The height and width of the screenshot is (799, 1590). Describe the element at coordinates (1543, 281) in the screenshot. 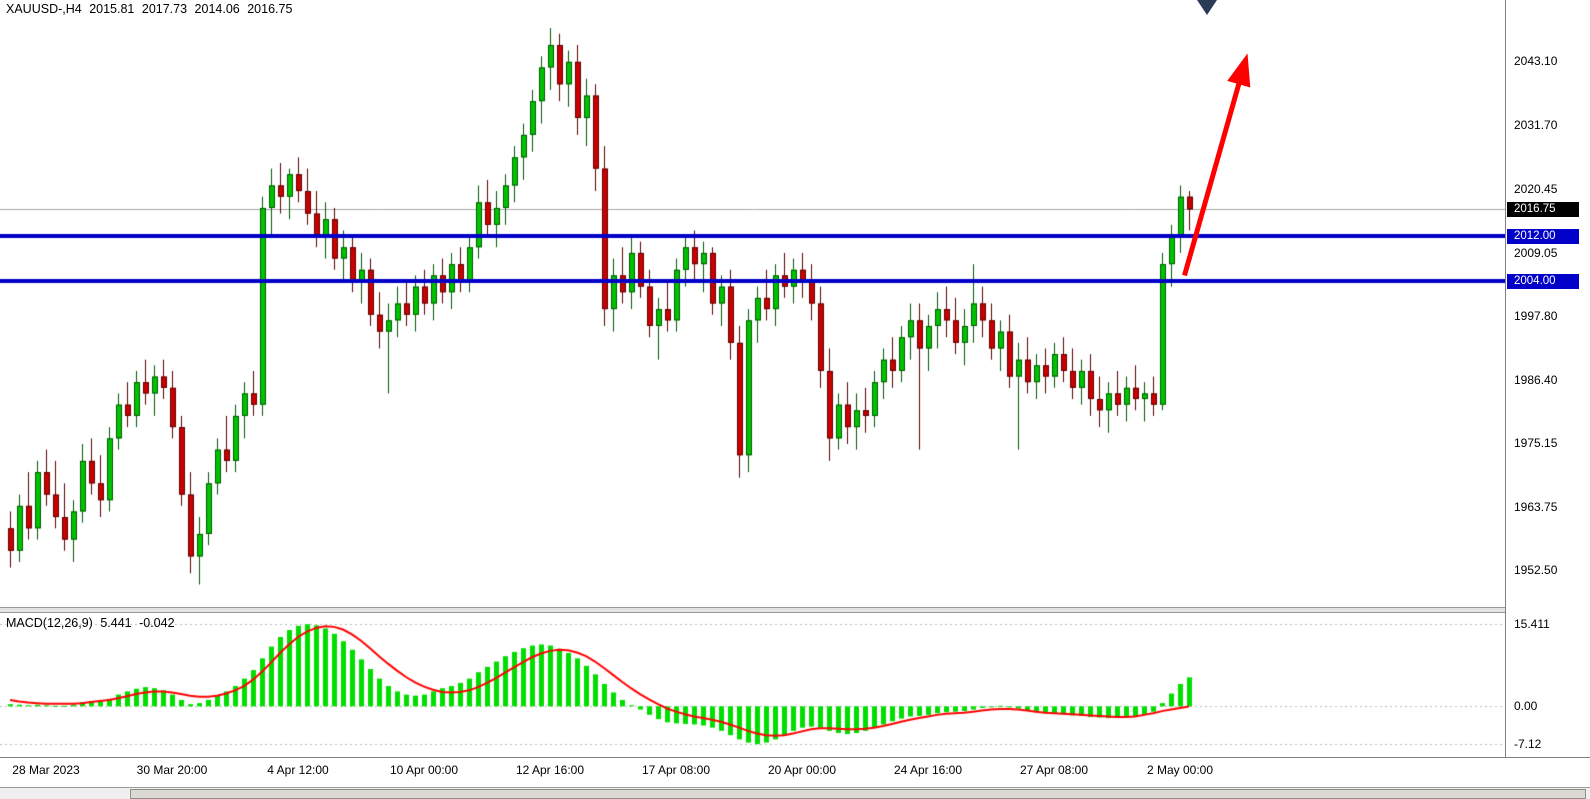

I see `level-price-badge: 2004.00` at that location.